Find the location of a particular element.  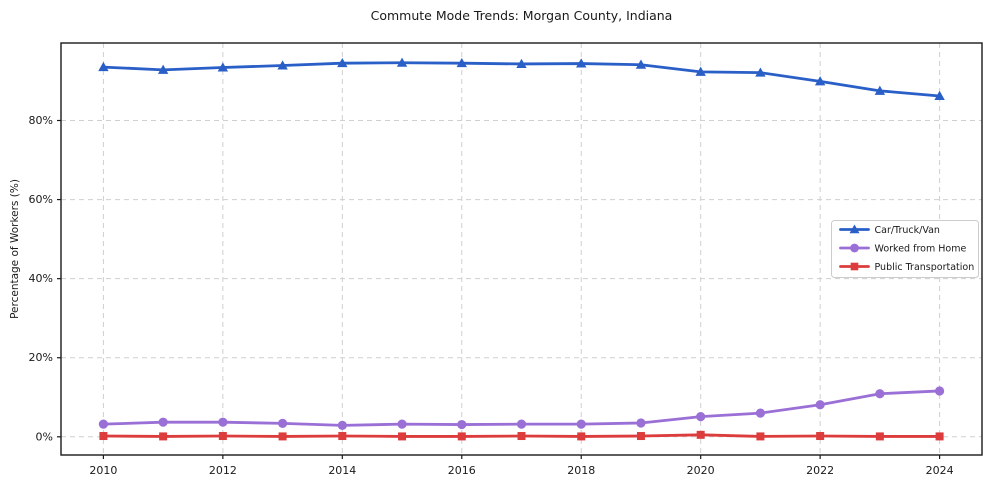

y-tick-label: 0% is located at coordinates (44, 436).